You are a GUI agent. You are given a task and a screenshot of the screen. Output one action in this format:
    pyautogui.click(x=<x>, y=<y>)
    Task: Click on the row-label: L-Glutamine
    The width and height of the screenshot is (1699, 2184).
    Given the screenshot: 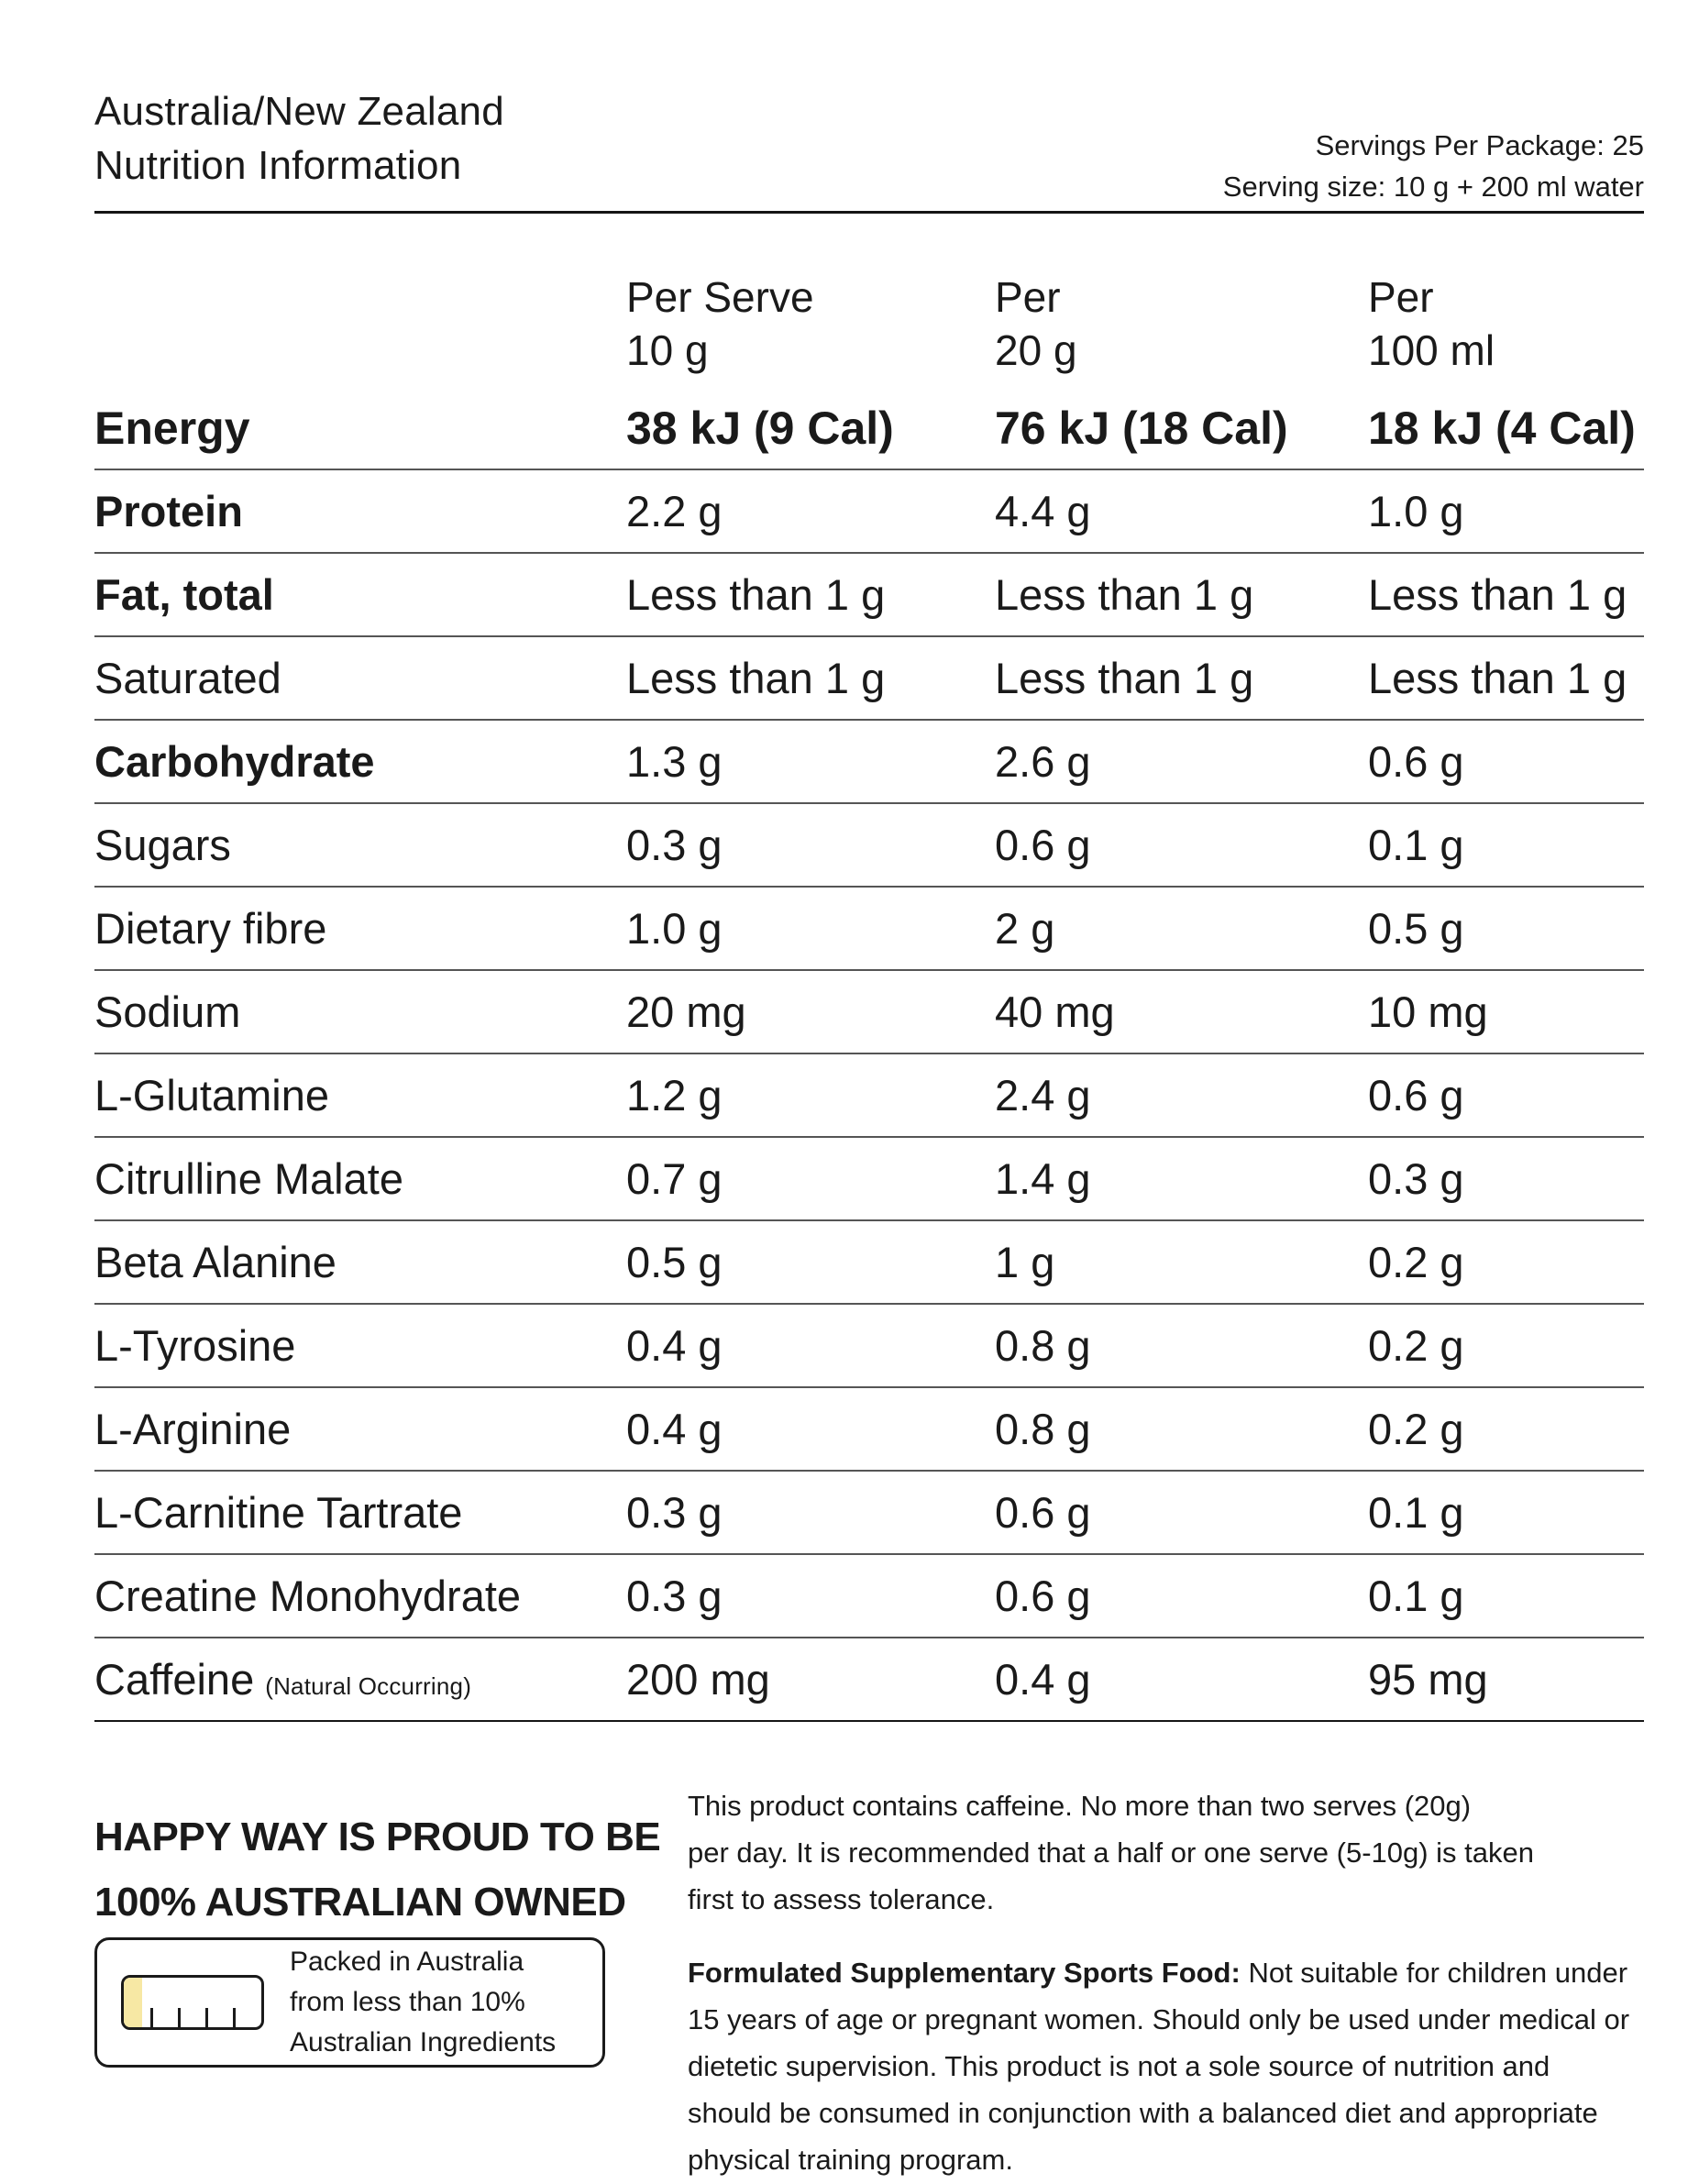 What is the action you would take?
    pyautogui.click(x=360, y=1095)
    